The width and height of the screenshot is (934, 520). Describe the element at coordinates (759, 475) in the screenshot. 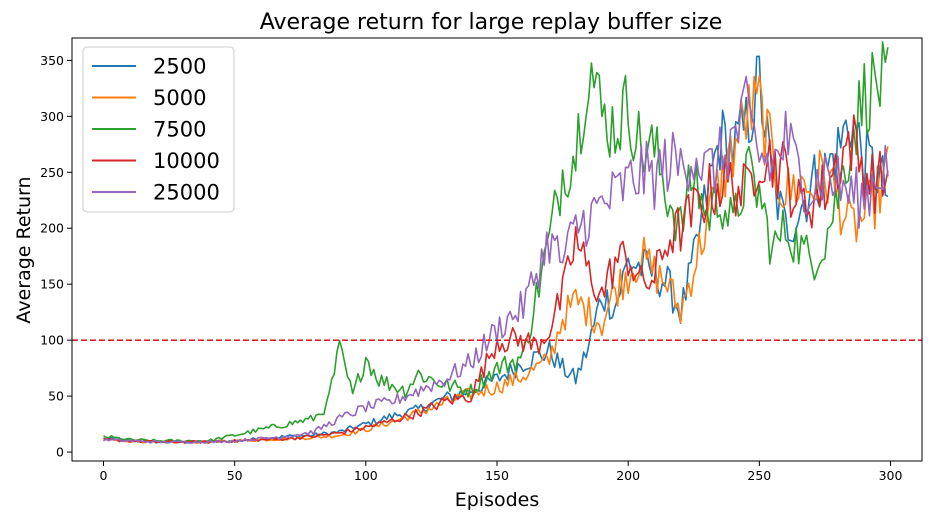

I see `x-tick-label: 250` at that location.